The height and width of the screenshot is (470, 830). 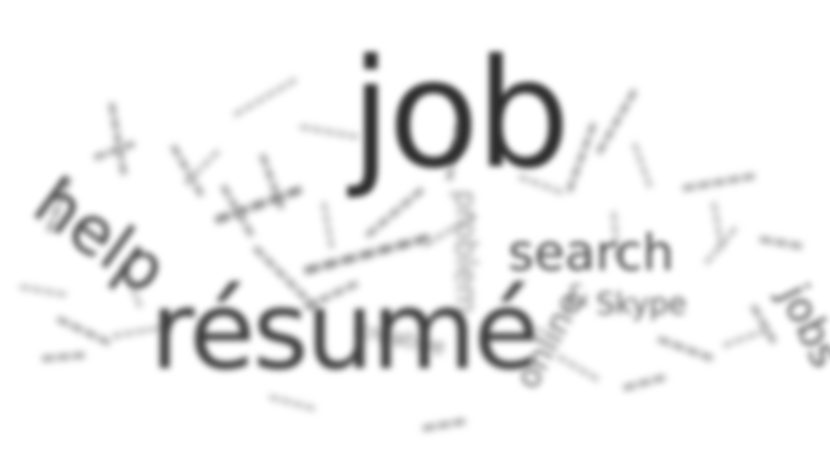 What do you see at coordinates (265, 97) in the screenshot?
I see `filler-word: ▬▬▬▬▬▬` at bounding box center [265, 97].